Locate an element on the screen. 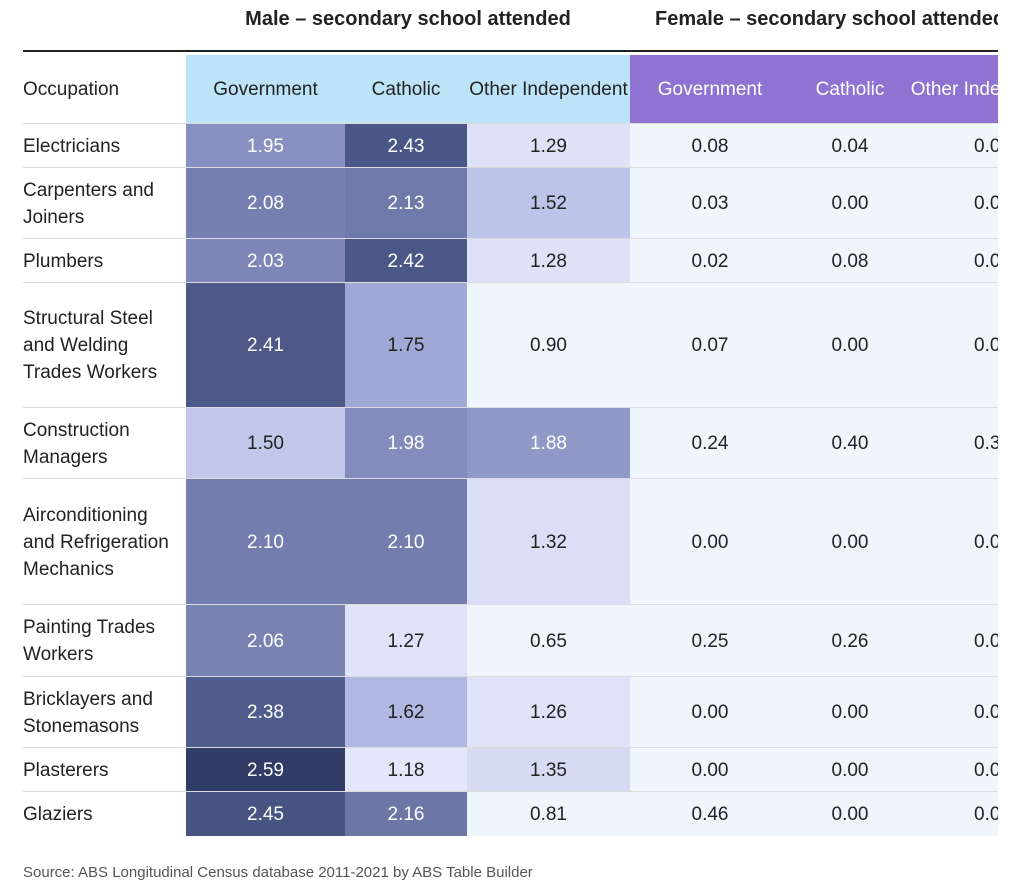 Image resolution: width=1024 pixels, height=888 pixels. value-cell: 0.40 is located at coordinates (850, 443).